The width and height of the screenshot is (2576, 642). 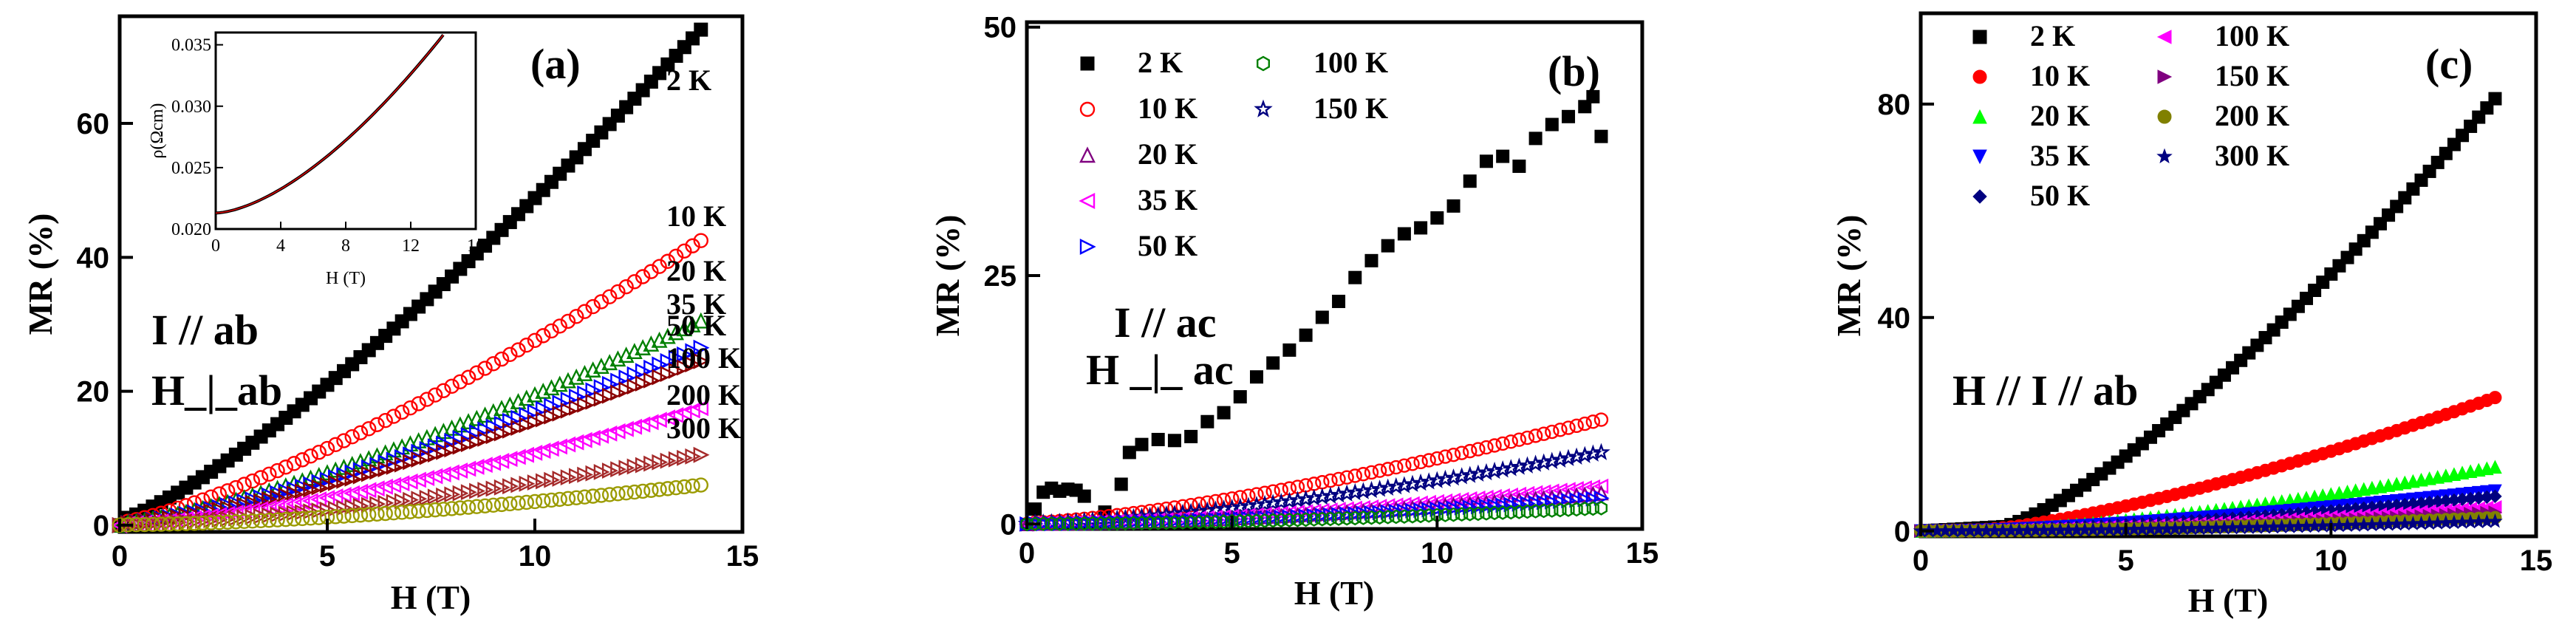 What do you see at coordinates (1334, 593) in the screenshot?
I see `panel-b-xlabel: H (T)` at bounding box center [1334, 593].